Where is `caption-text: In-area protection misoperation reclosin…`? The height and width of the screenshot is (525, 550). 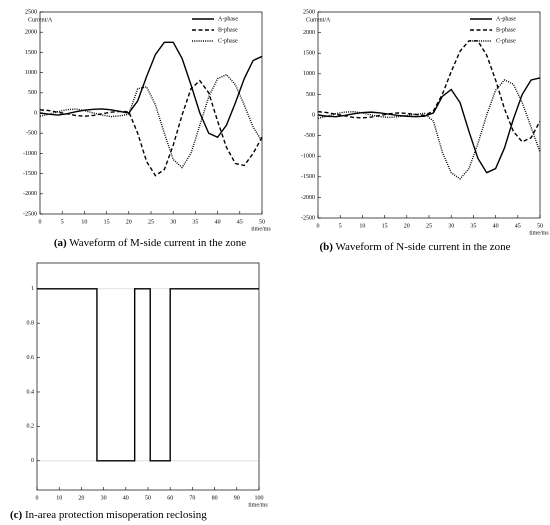 caption-text: In-area protection misoperation reclosin… is located at coordinates (116, 515).